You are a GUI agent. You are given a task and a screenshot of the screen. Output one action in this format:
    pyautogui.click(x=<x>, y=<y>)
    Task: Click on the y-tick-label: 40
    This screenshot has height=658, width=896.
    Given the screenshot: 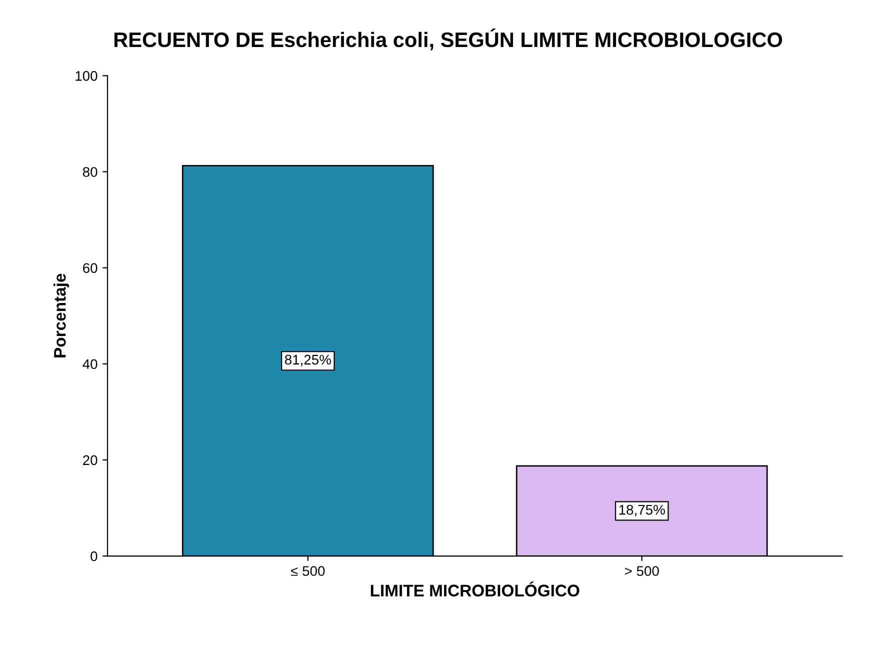 What is the action you would take?
    pyautogui.click(x=90, y=364)
    